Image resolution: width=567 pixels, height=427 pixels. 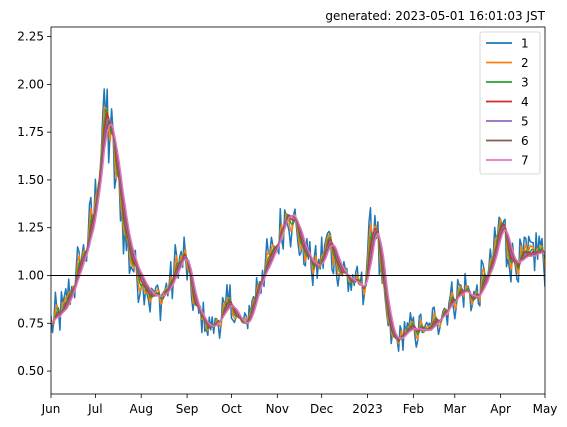 What do you see at coordinates (94, 409) in the screenshot?
I see `x-tick-label: Jul` at bounding box center [94, 409].